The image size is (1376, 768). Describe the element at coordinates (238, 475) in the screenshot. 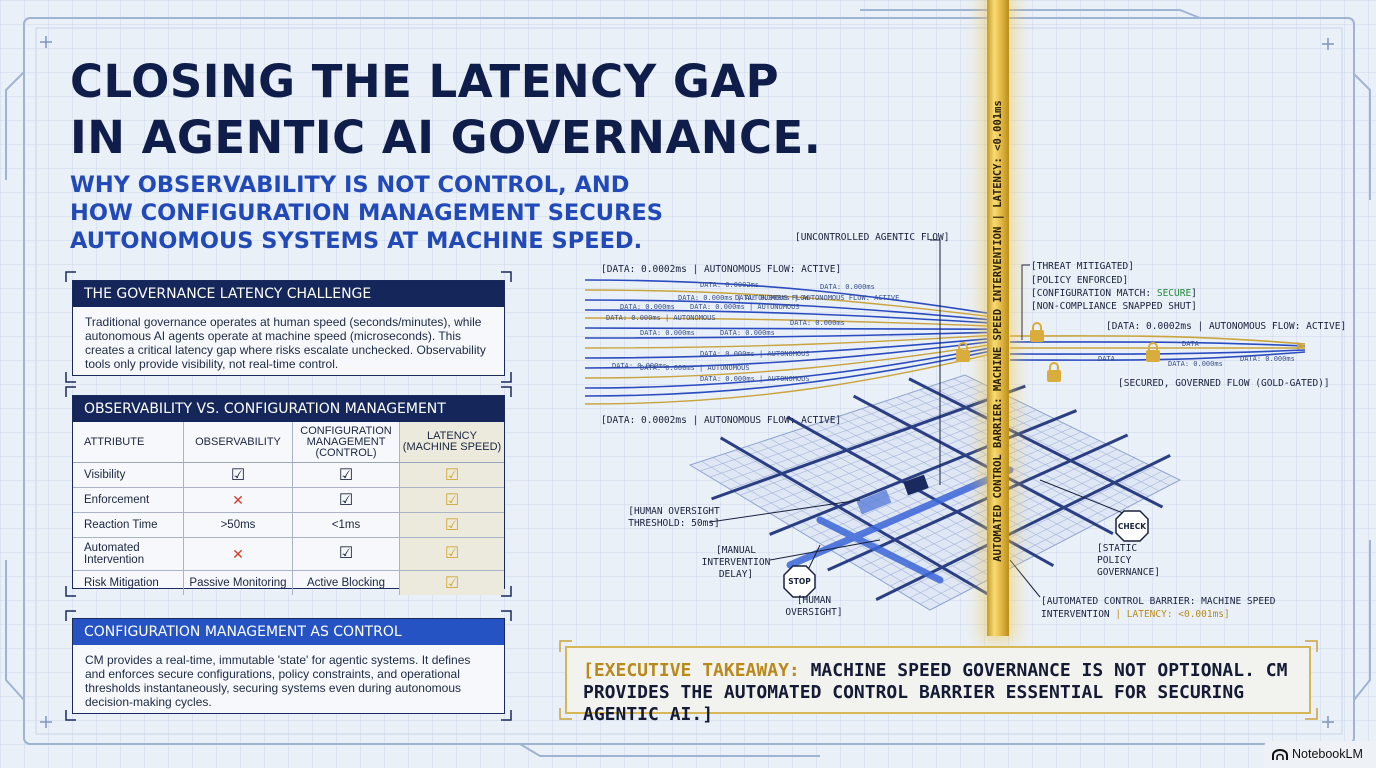

I see `observability-cell: ☑` at that location.